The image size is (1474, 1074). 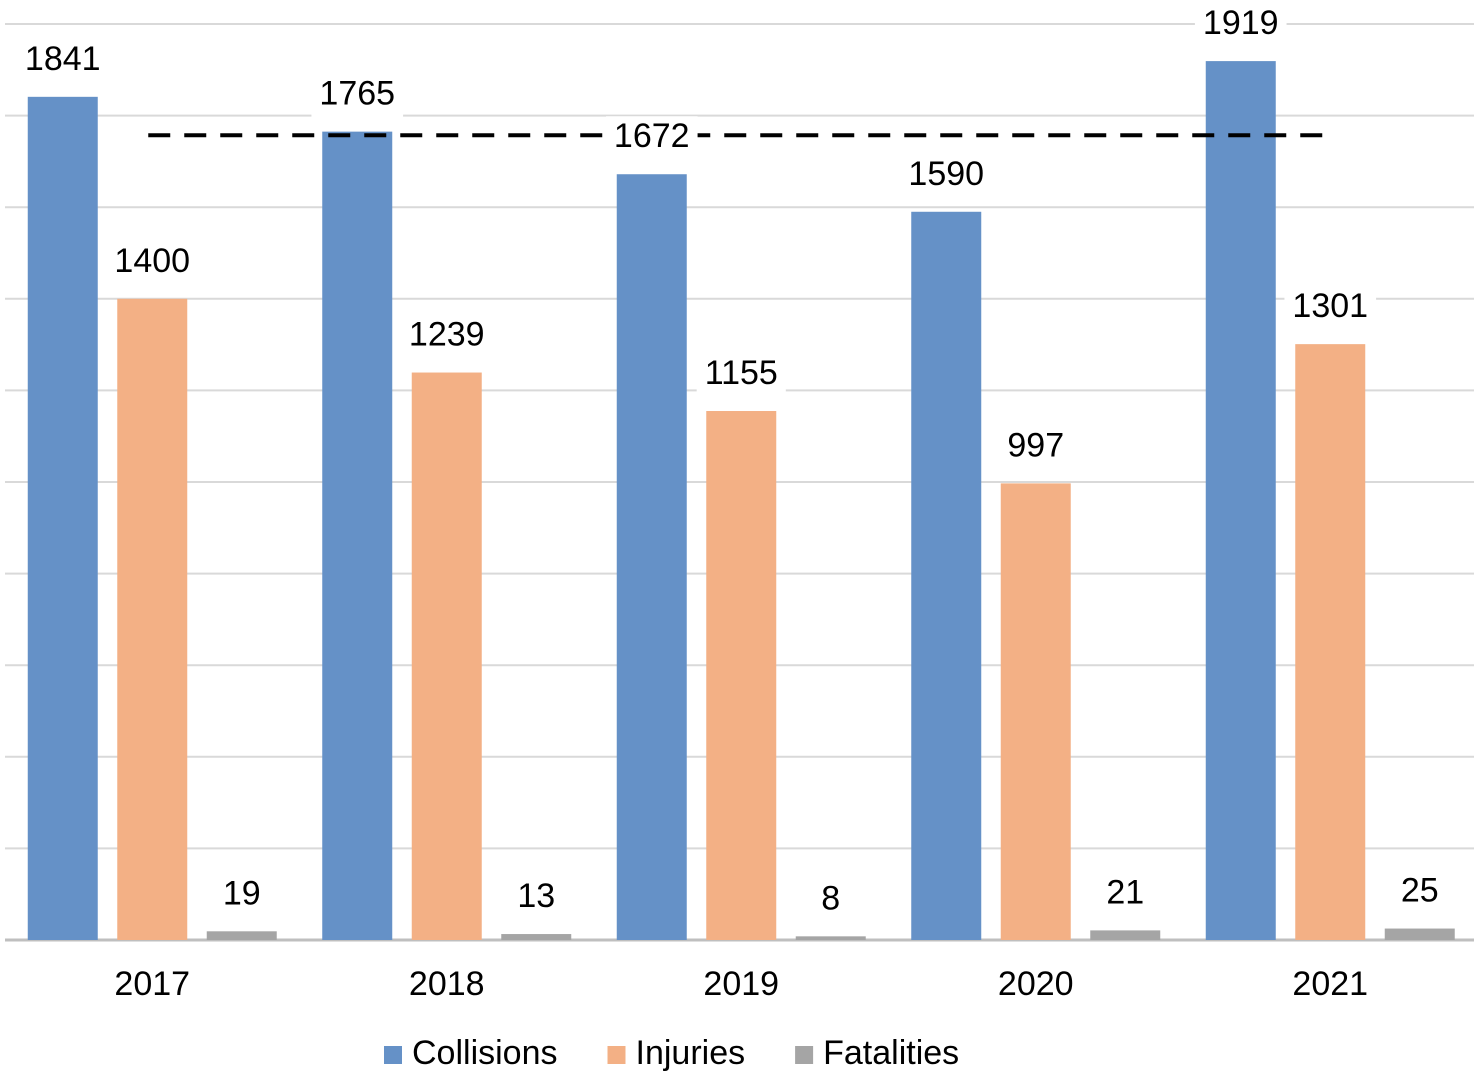 I want to click on data-label: 997, so click(x=1035, y=445).